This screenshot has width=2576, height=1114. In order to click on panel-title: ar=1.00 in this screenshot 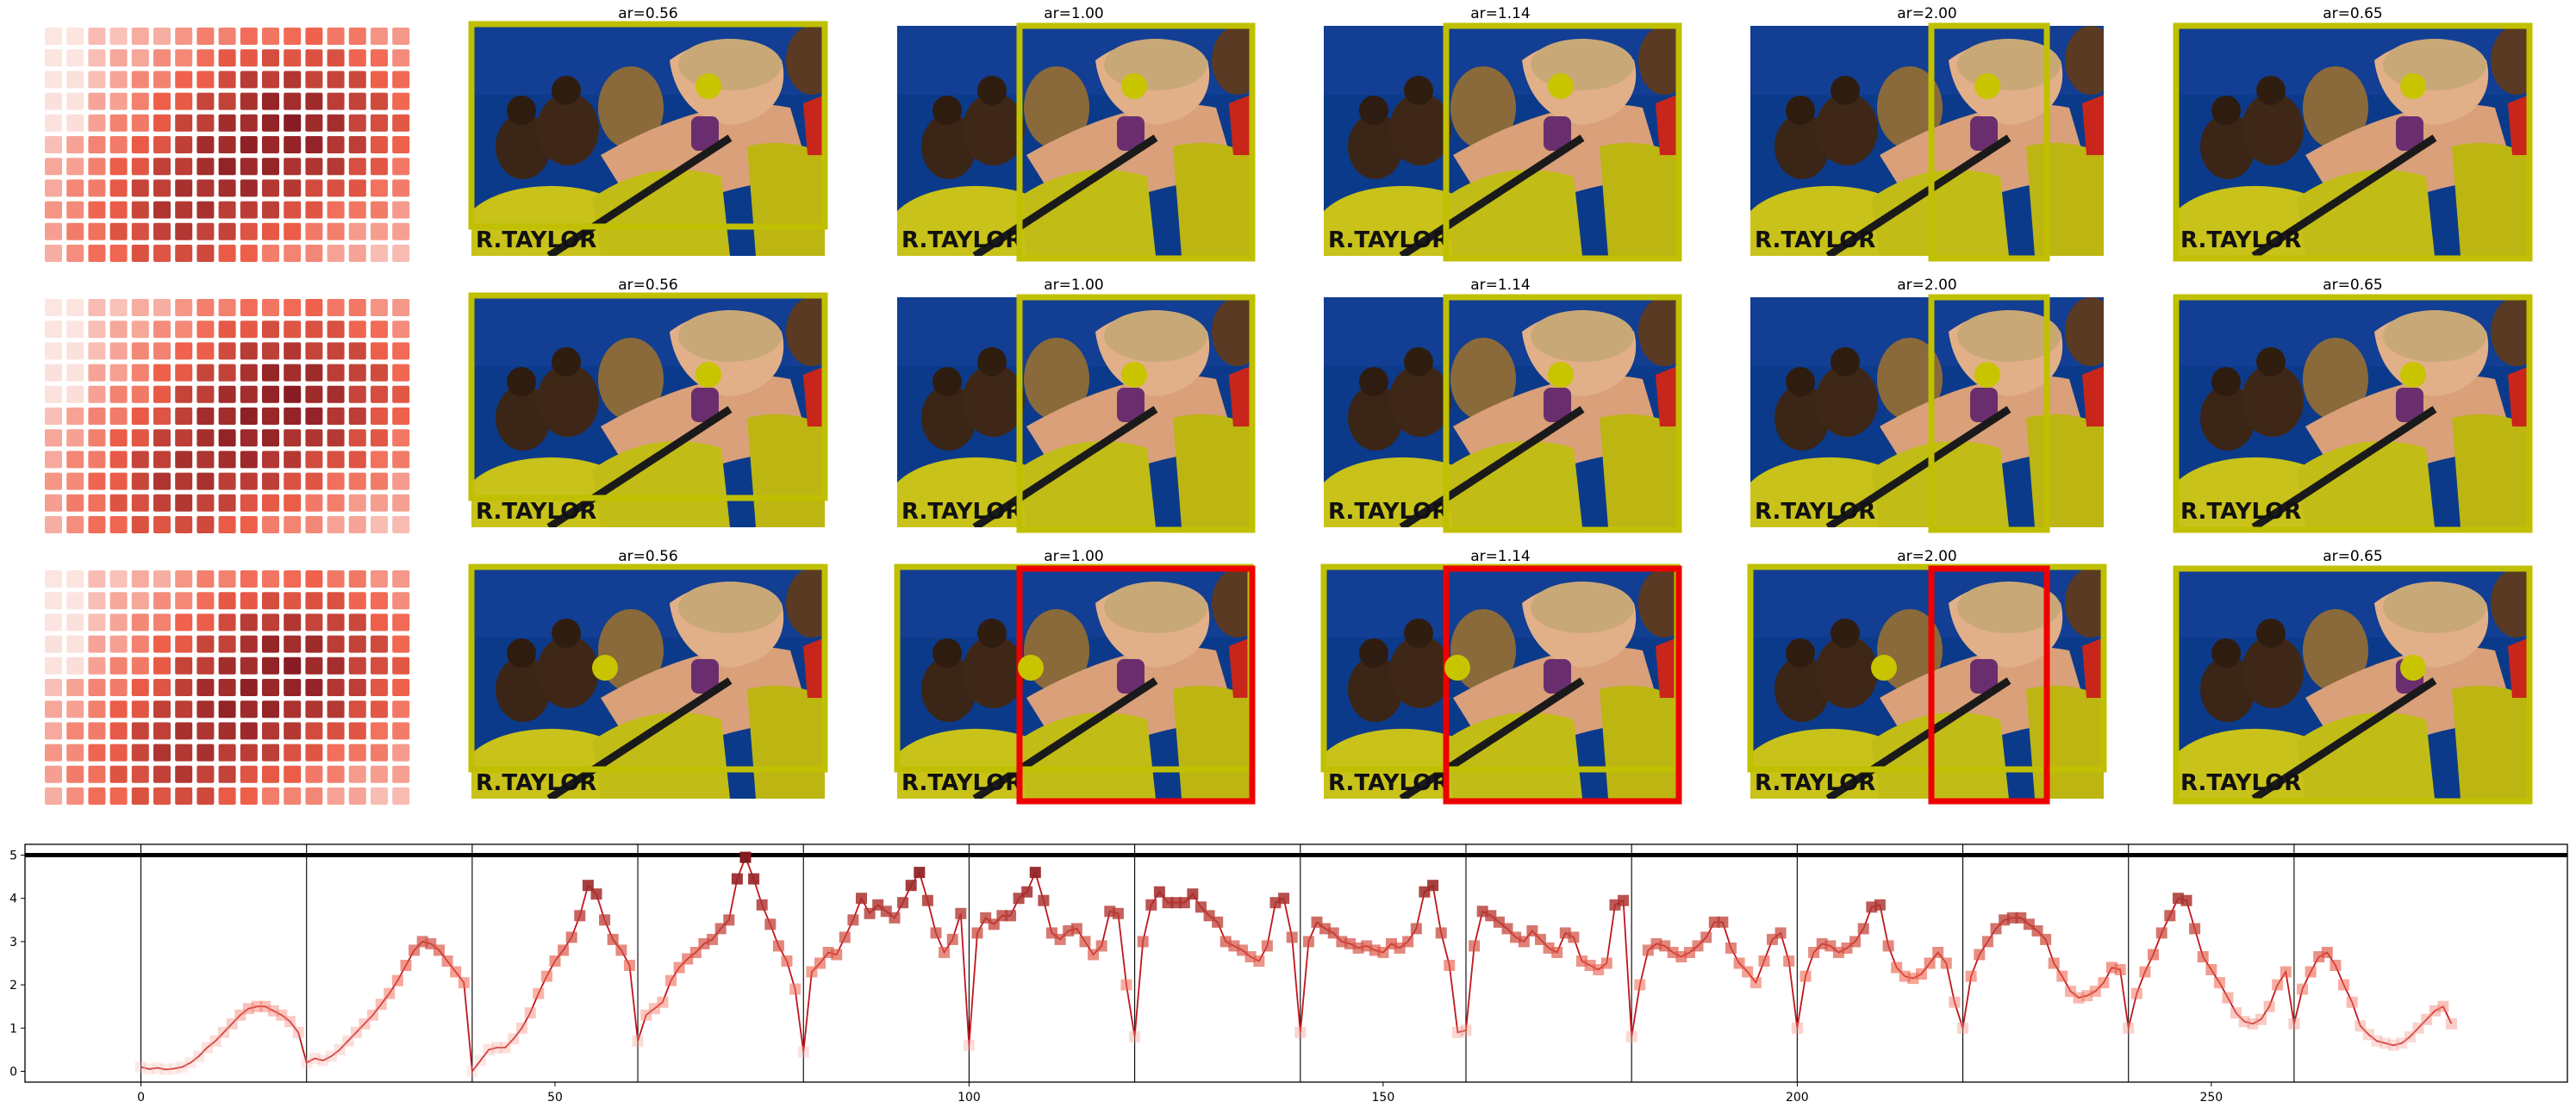, I will do `click(1074, 285)`.